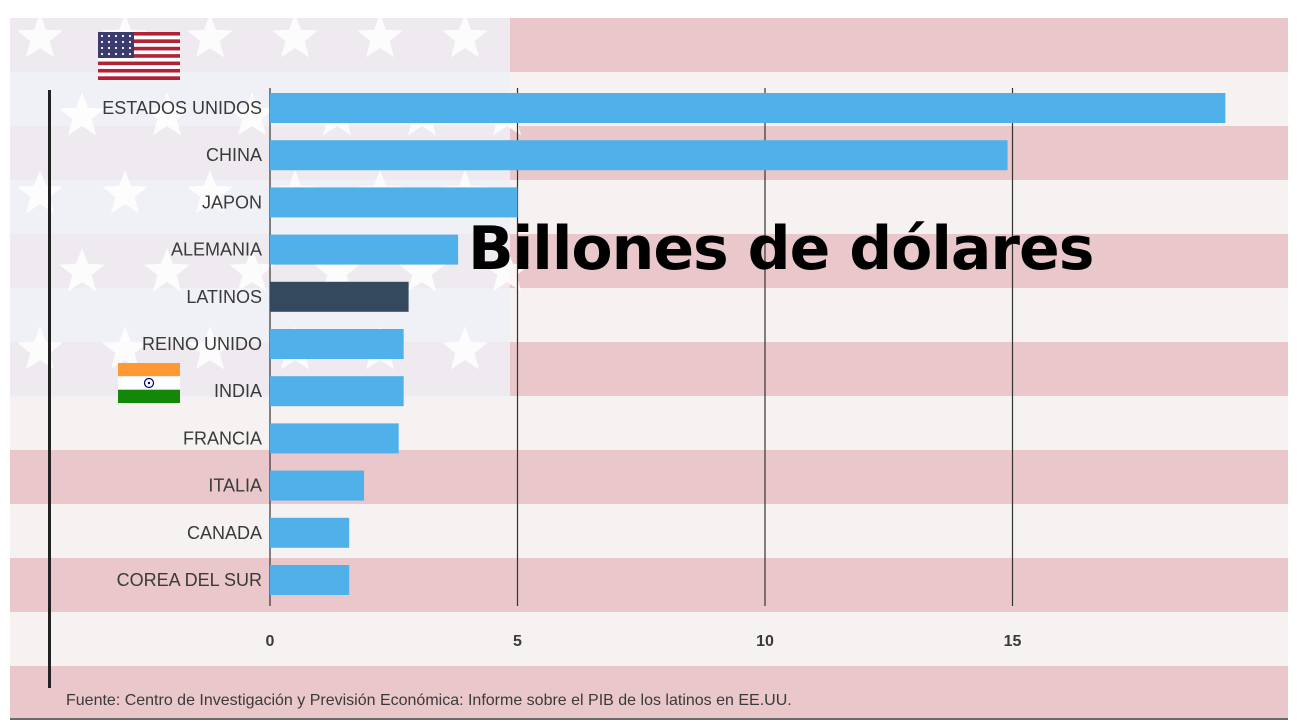 The width and height of the screenshot is (1298, 728). What do you see at coordinates (224, 297) in the screenshot?
I see `category-label: LATINOS` at bounding box center [224, 297].